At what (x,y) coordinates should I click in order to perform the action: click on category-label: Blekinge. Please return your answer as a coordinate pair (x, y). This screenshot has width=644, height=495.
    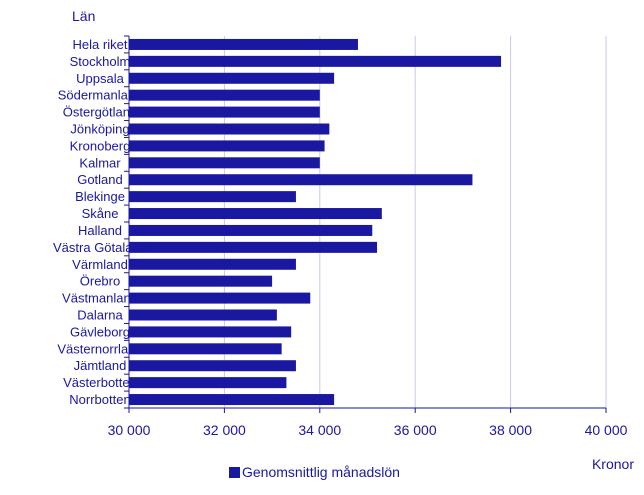
    Looking at the image, I should click on (100, 196).